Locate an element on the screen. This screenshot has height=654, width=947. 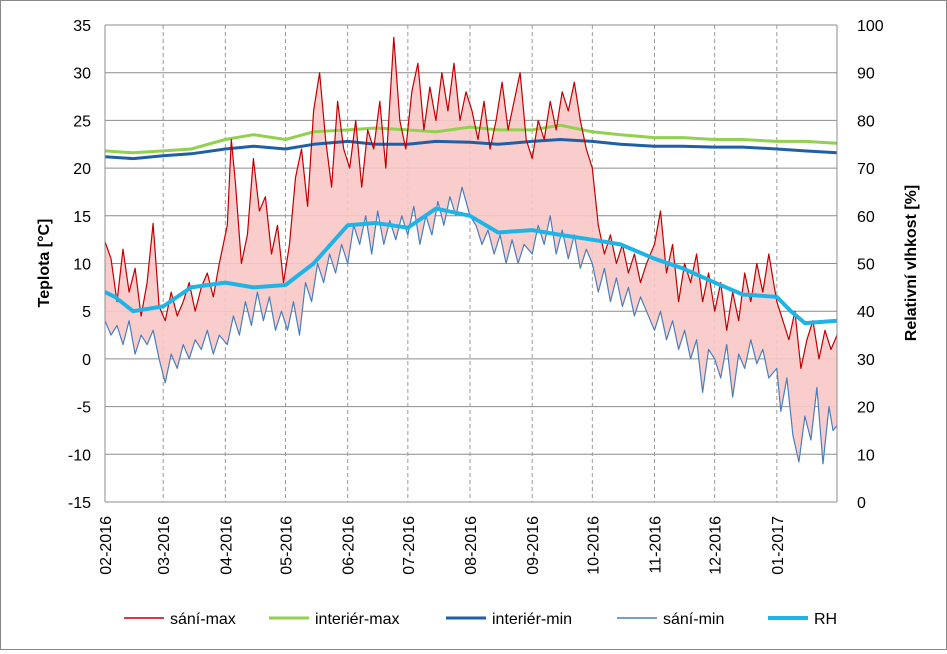
x-tick-label: 05-2016 is located at coordinates (287, 545).